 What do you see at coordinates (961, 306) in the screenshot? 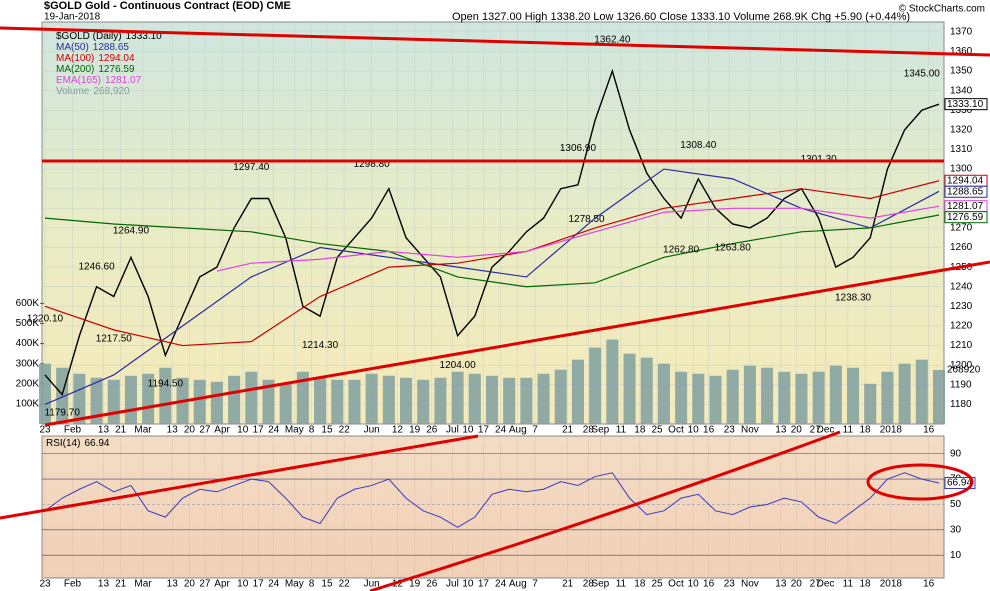
I see `y-tick-label: 1230` at bounding box center [961, 306].